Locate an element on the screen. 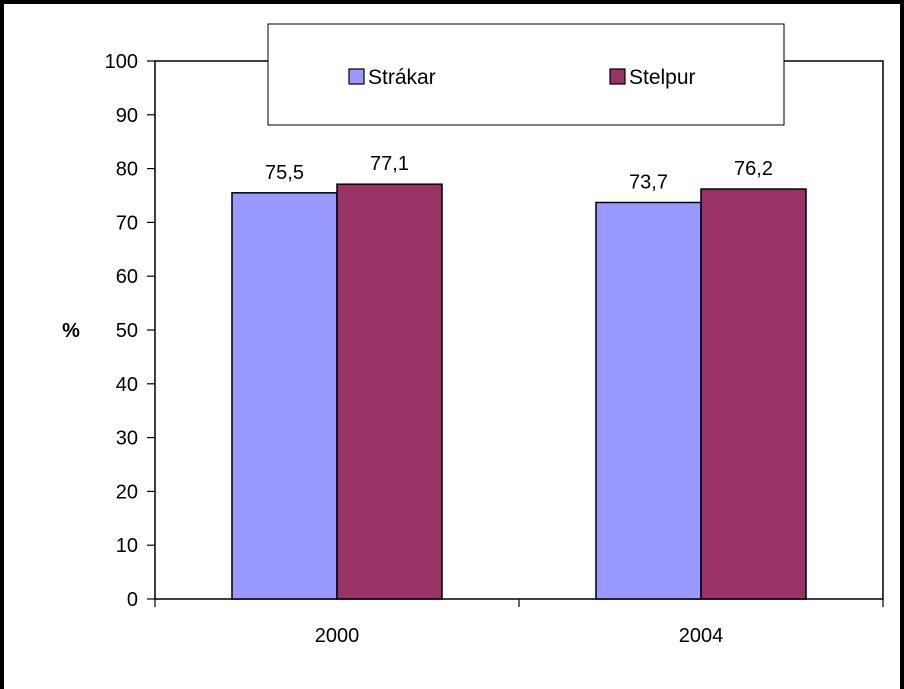 This screenshot has width=904, height=689. legend-label-strakar: Strákar is located at coordinates (402, 77).